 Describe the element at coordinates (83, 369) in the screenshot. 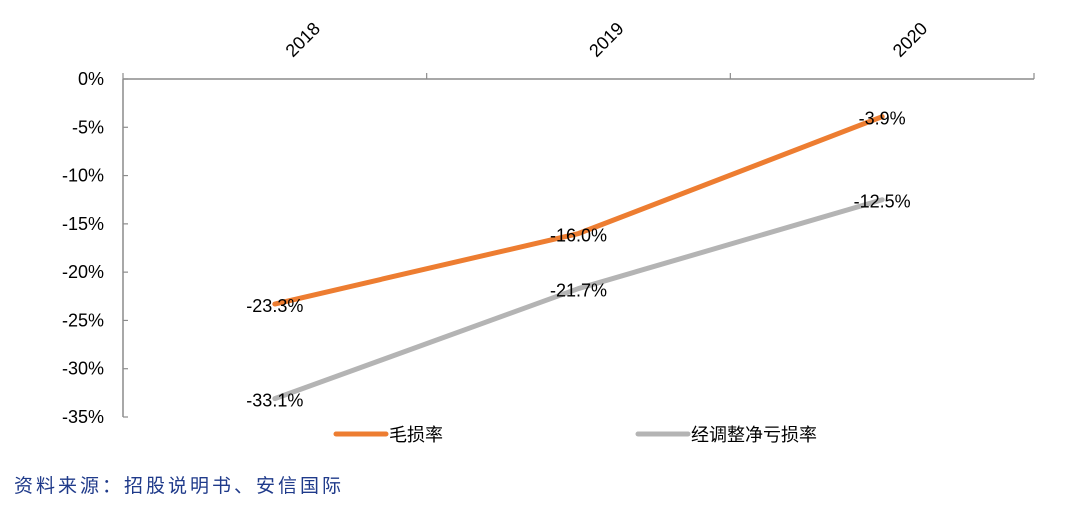

I see `y-tick-label: -30%` at that location.